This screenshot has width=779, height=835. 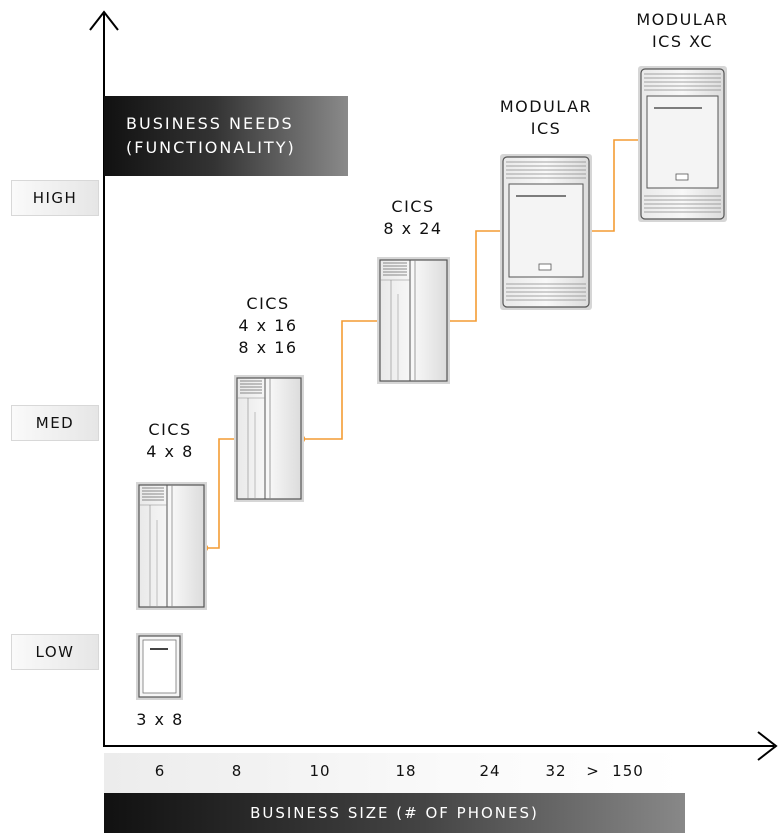 What do you see at coordinates (546, 128) in the screenshot?
I see `product-label-line: ICS` at bounding box center [546, 128].